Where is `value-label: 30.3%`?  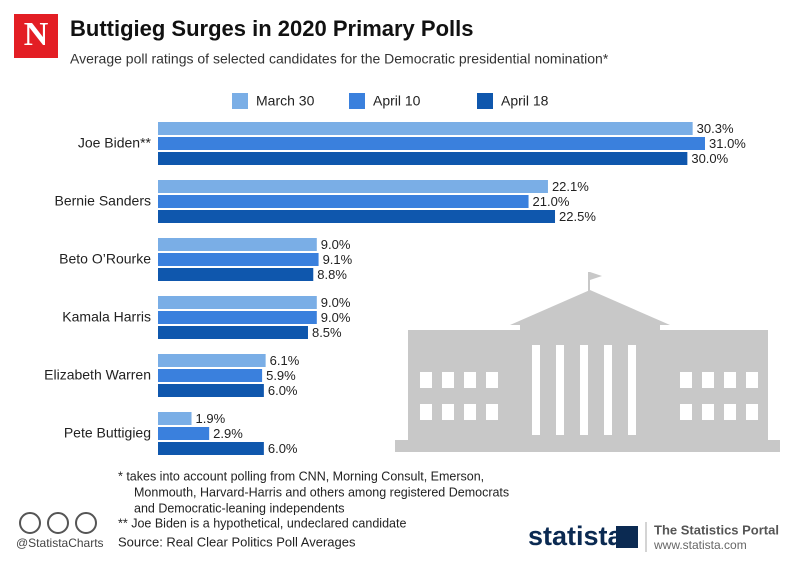
value-label: 30.3% is located at coordinates (715, 128).